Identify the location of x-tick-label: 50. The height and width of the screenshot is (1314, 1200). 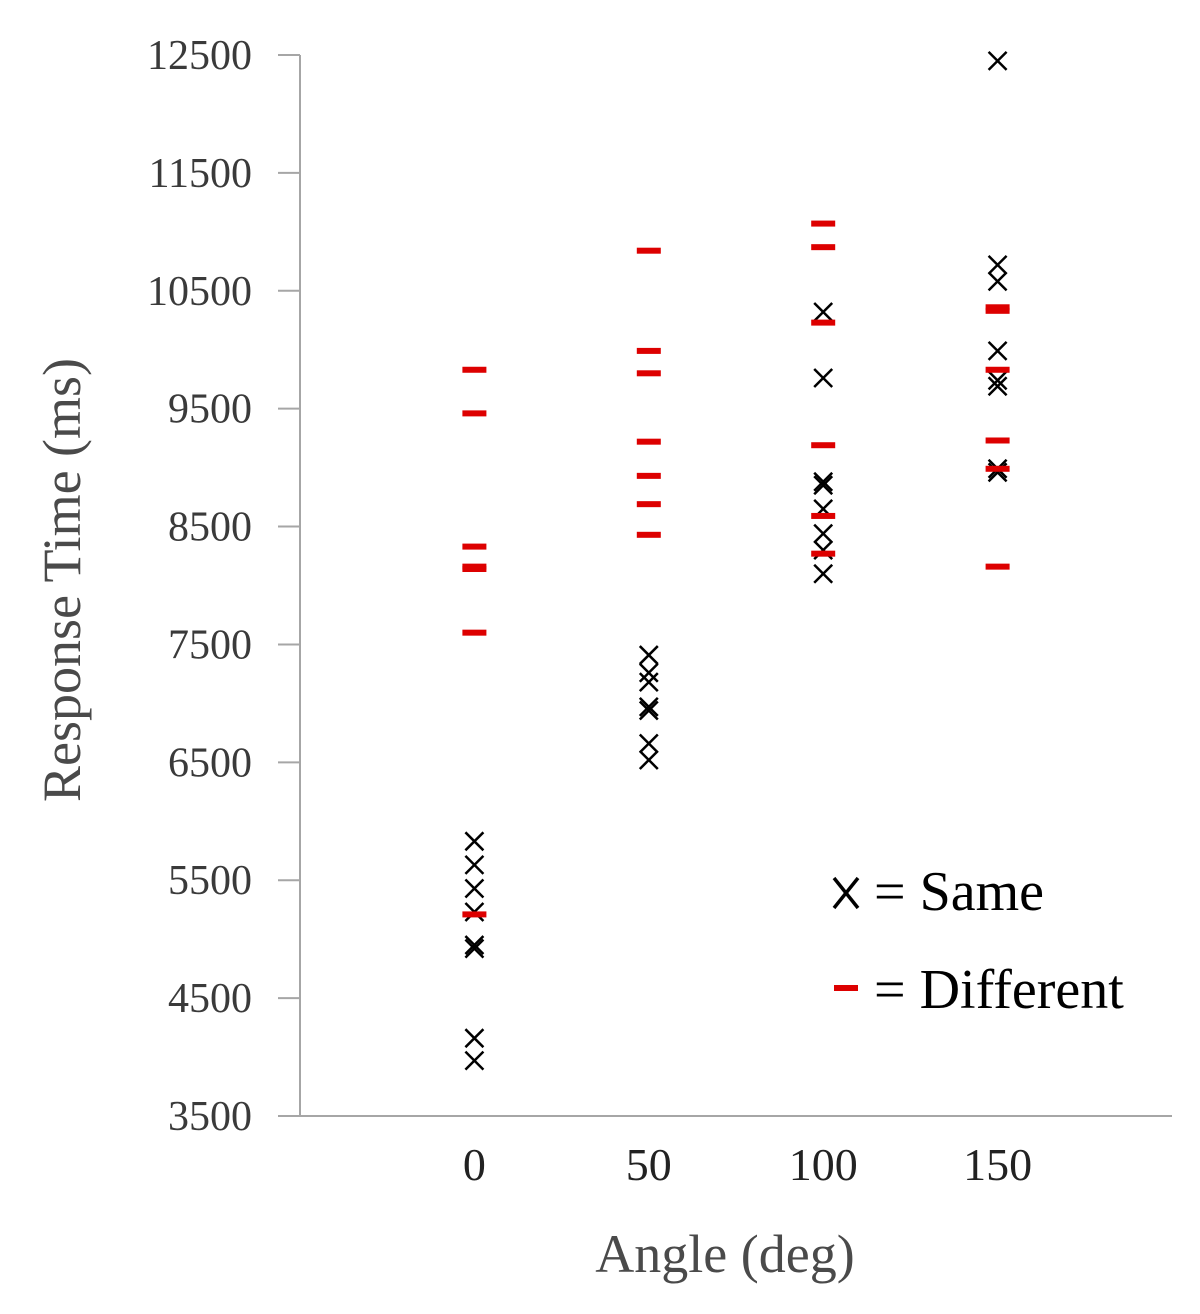
(649, 1164).